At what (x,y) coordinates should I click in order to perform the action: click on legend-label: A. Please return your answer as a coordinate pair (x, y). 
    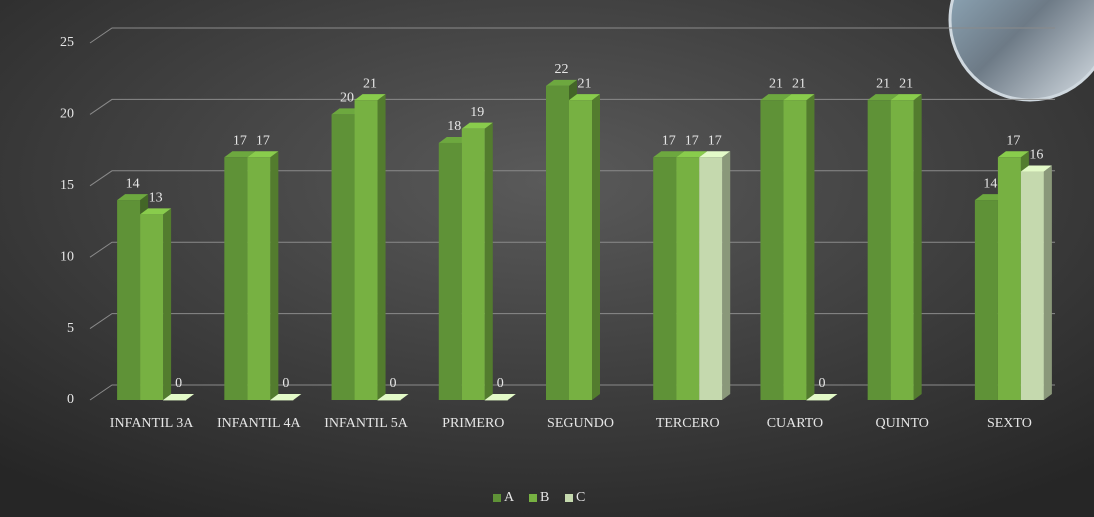
    Looking at the image, I should click on (509, 497).